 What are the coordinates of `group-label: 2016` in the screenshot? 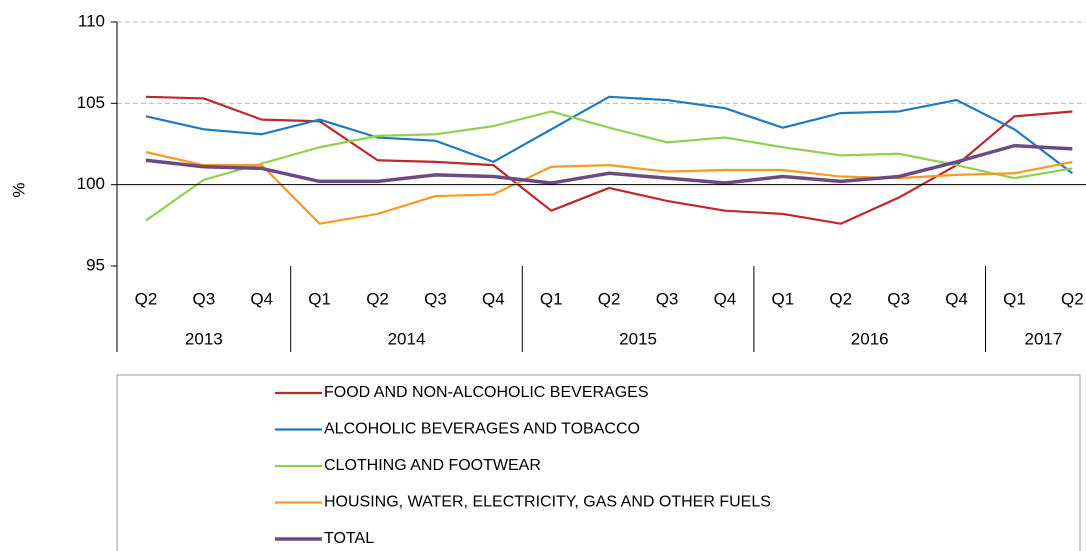 It's located at (870, 338).